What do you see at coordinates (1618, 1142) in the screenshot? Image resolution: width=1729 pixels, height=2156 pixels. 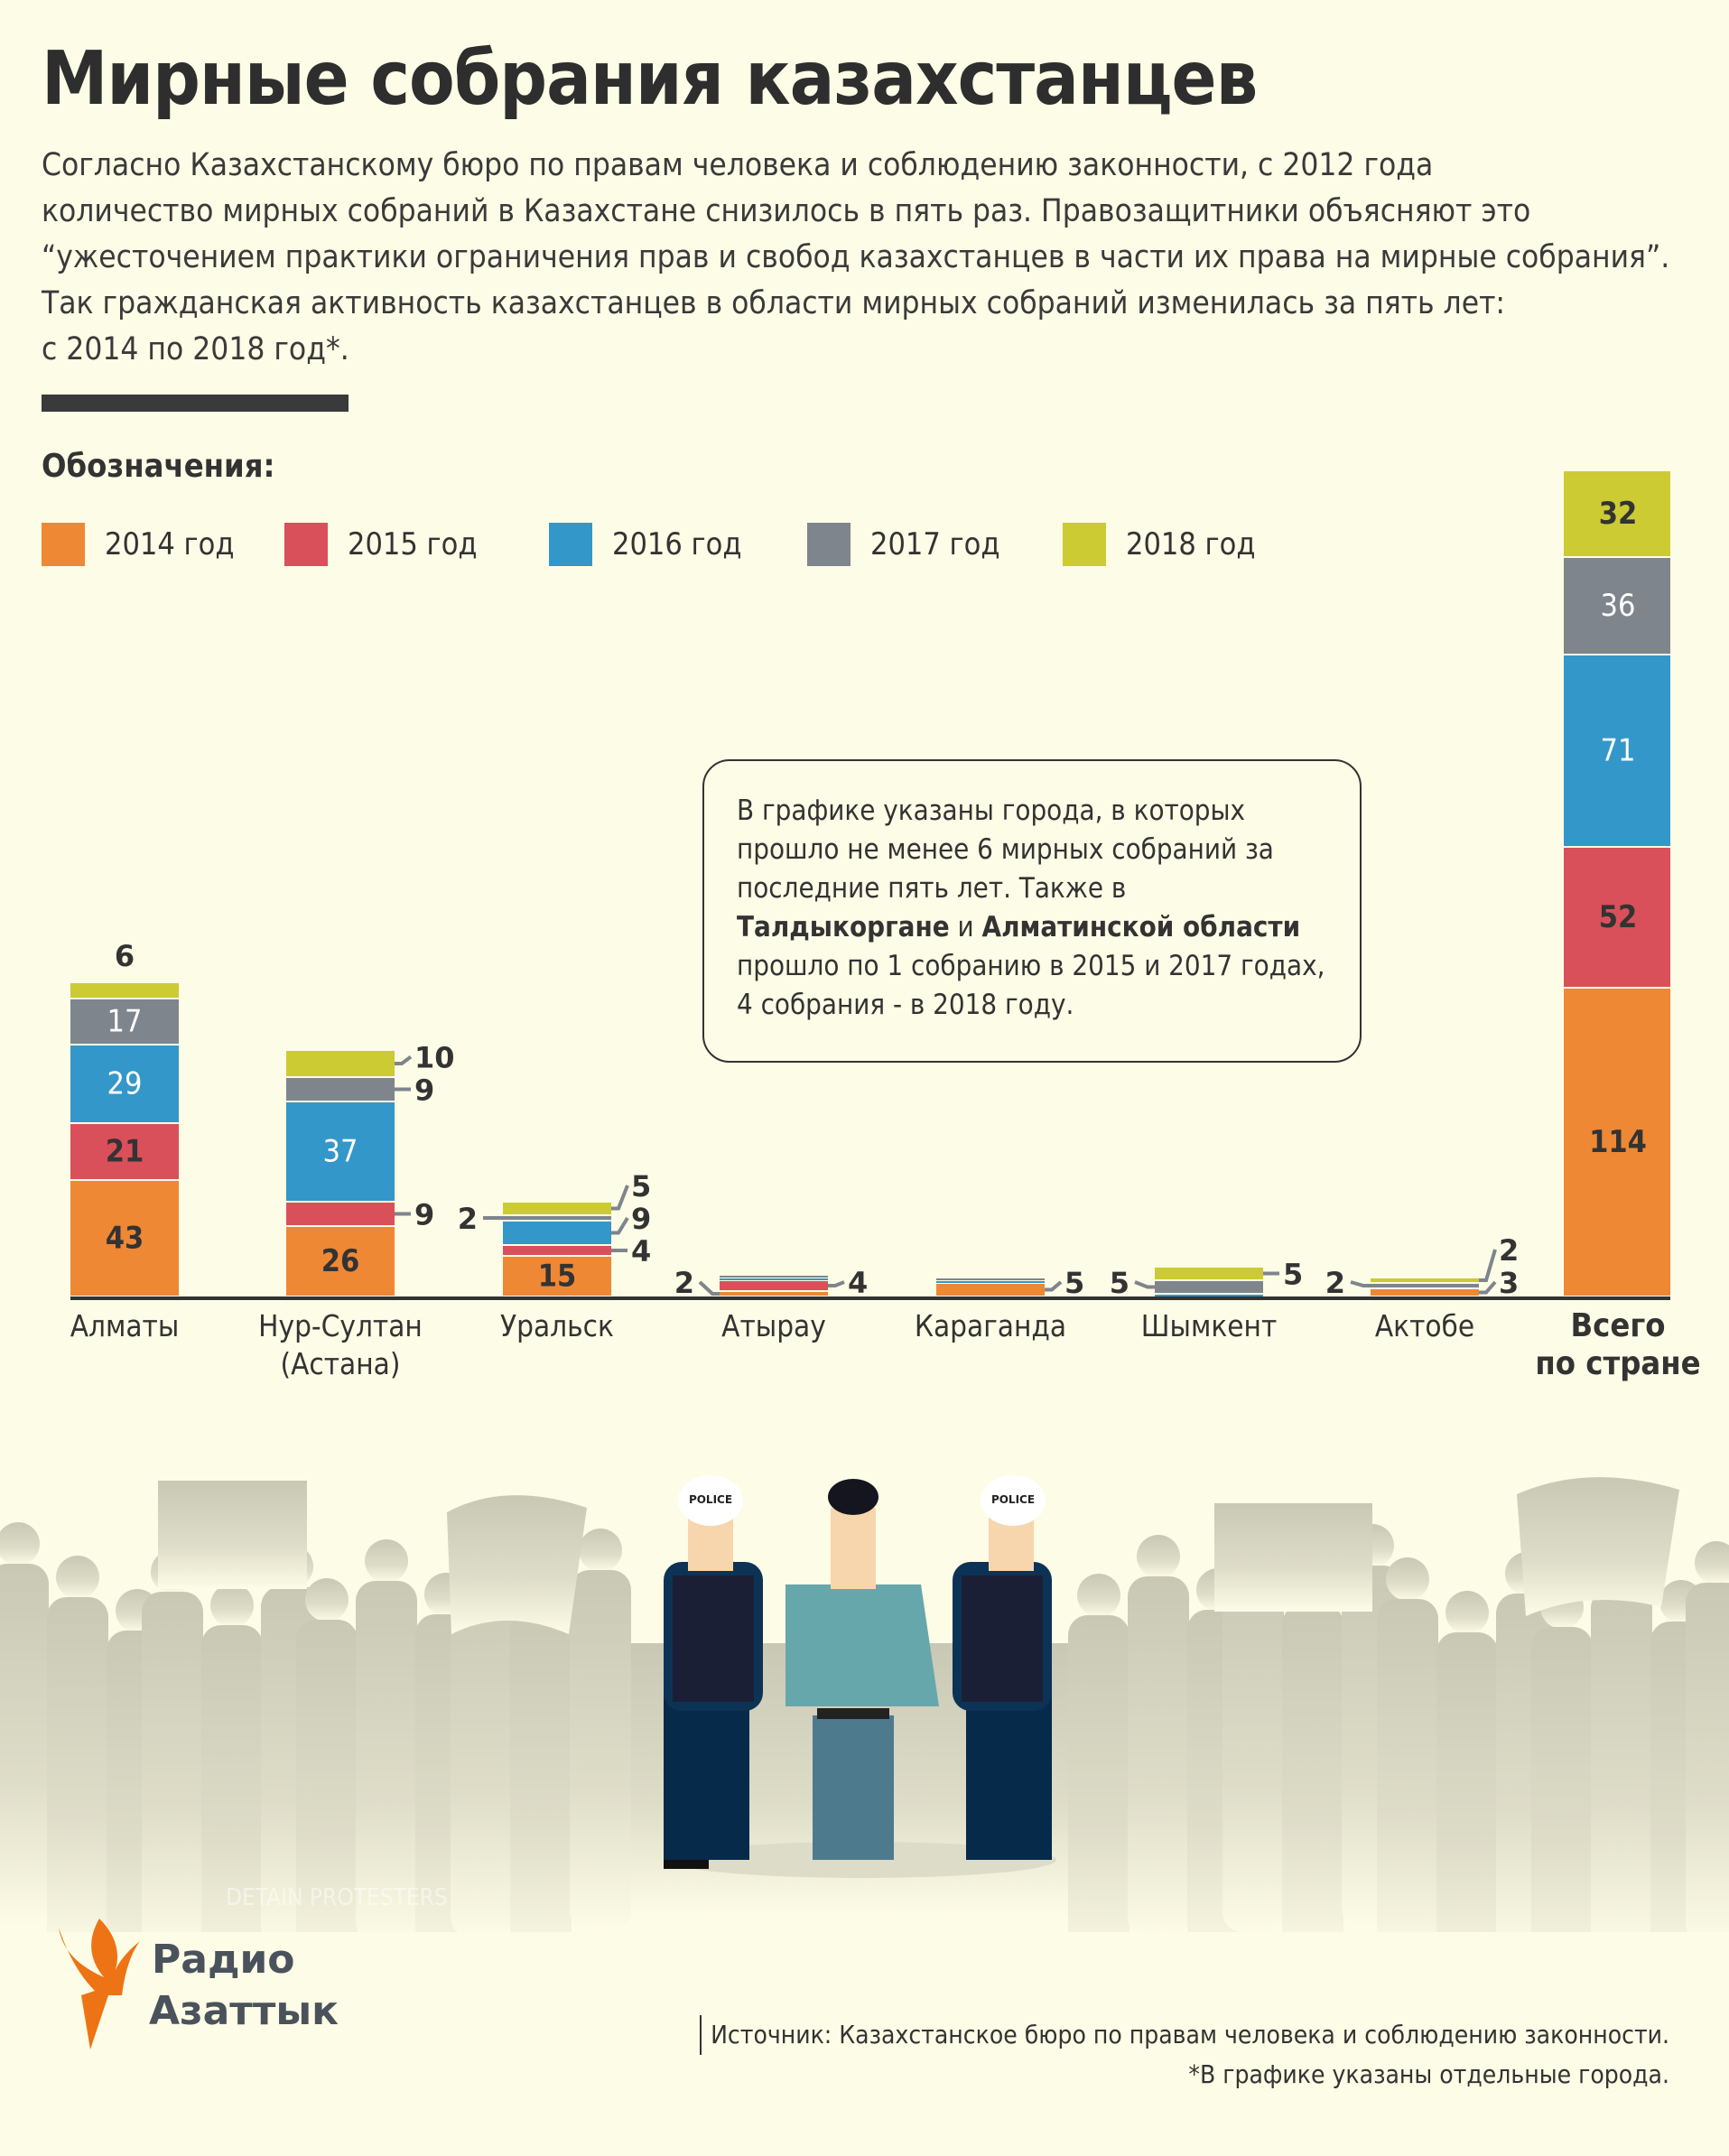 I see `data-label: 114` at bounding box center [1618, 1142].